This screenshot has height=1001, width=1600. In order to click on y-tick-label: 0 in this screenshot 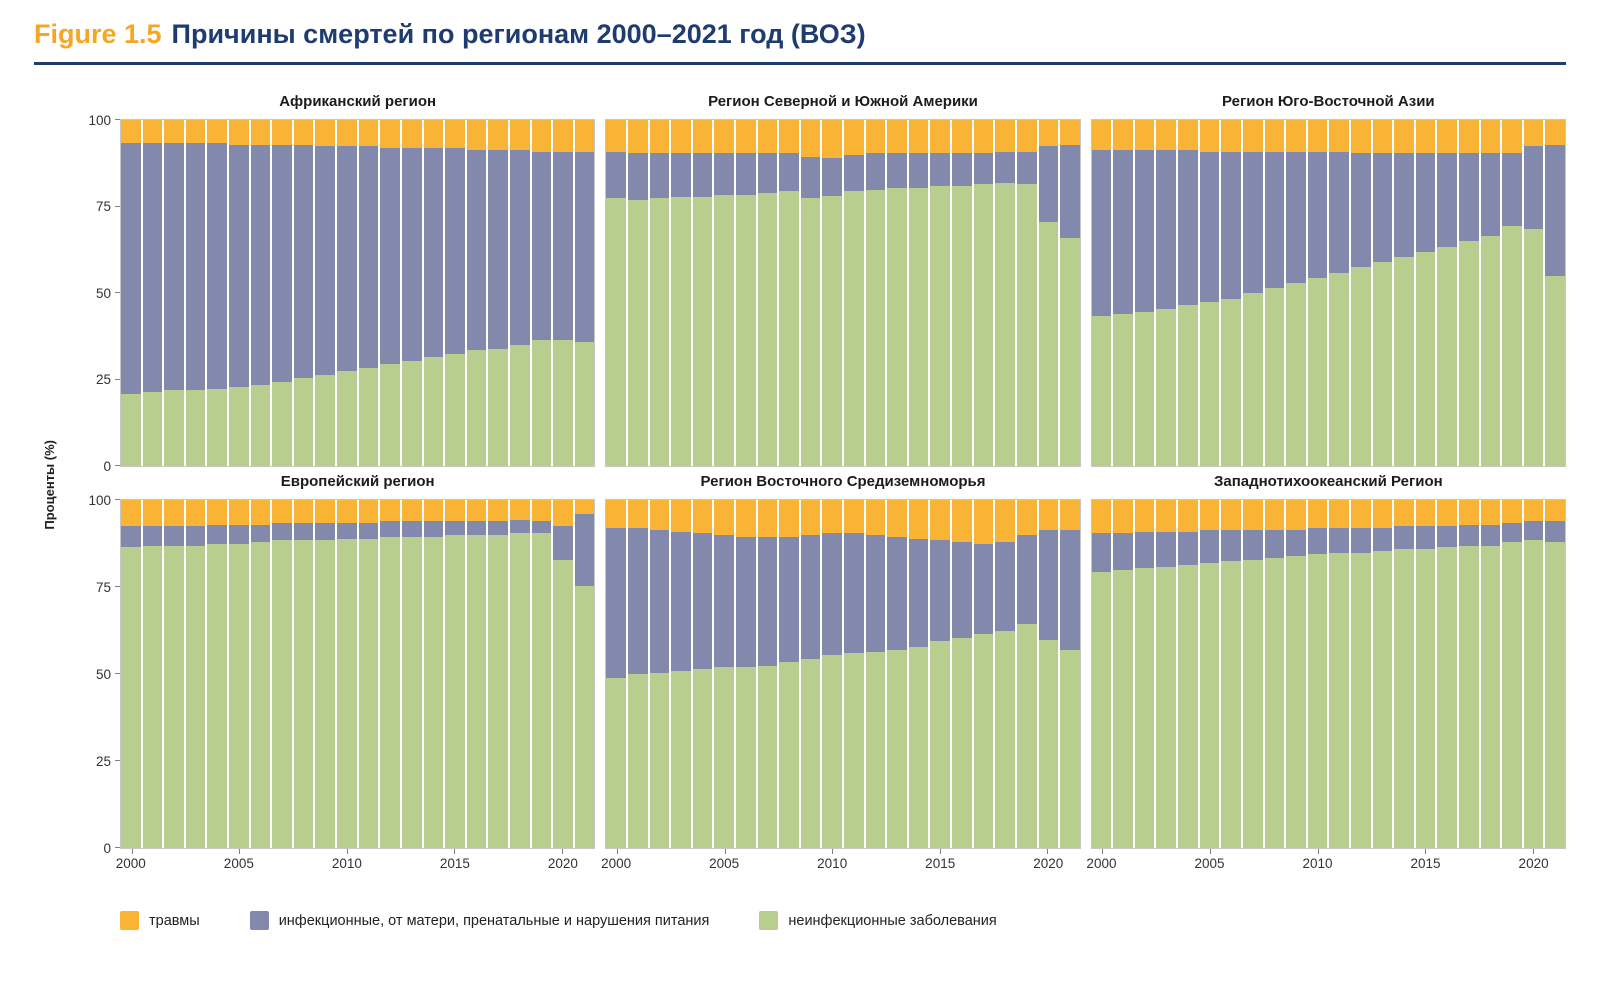, I will do `click(107, 848)`.